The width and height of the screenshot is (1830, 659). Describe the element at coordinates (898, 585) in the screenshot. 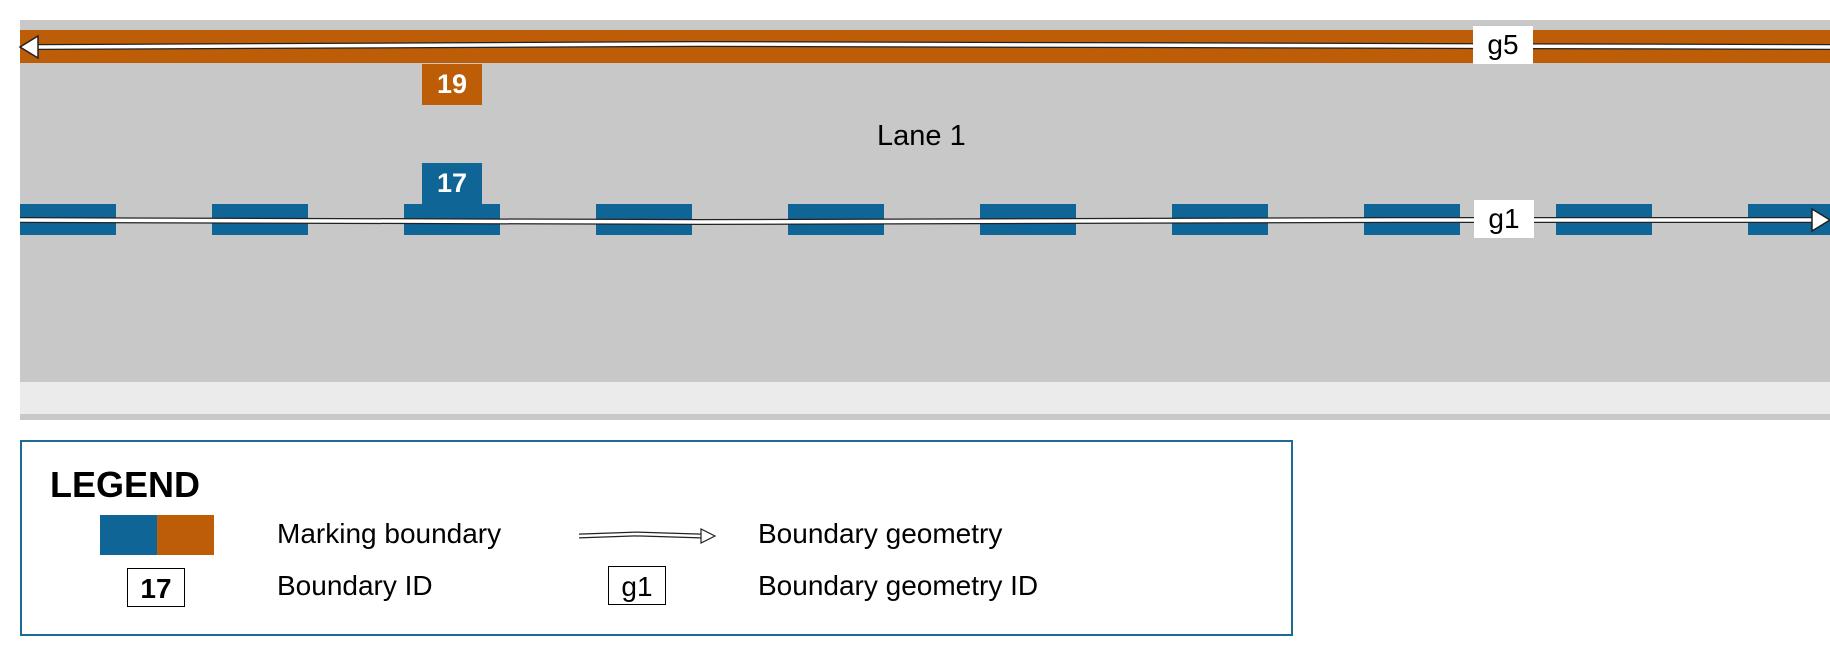

I see `legend-boundary-geometry-id-label: Boundary geometry ID` at that location.